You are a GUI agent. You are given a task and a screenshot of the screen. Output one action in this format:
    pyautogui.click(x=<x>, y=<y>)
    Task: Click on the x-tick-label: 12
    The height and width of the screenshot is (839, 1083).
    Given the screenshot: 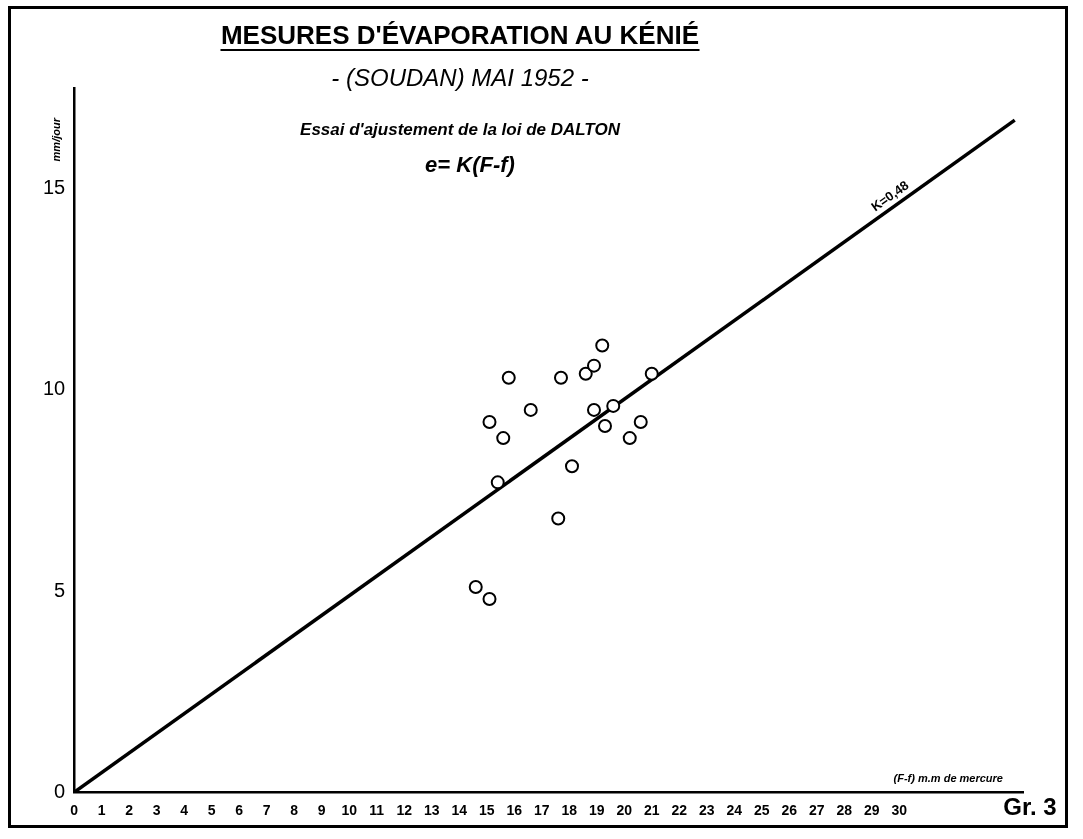 What is the action you would take?
    pyautogui.click(x=404, y=810)
    